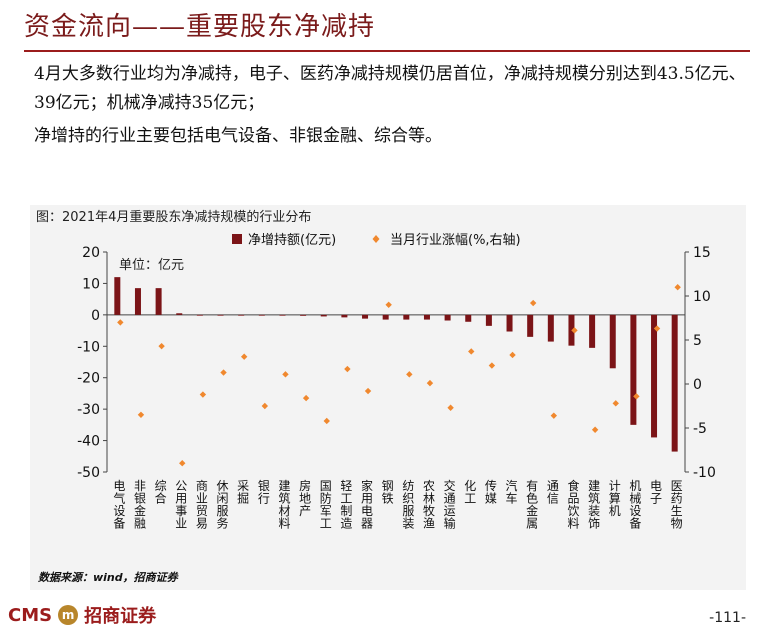 This screenshot has width=760, height=632. I want to click on x-tick-label: 医药生物, so click(677, 505).